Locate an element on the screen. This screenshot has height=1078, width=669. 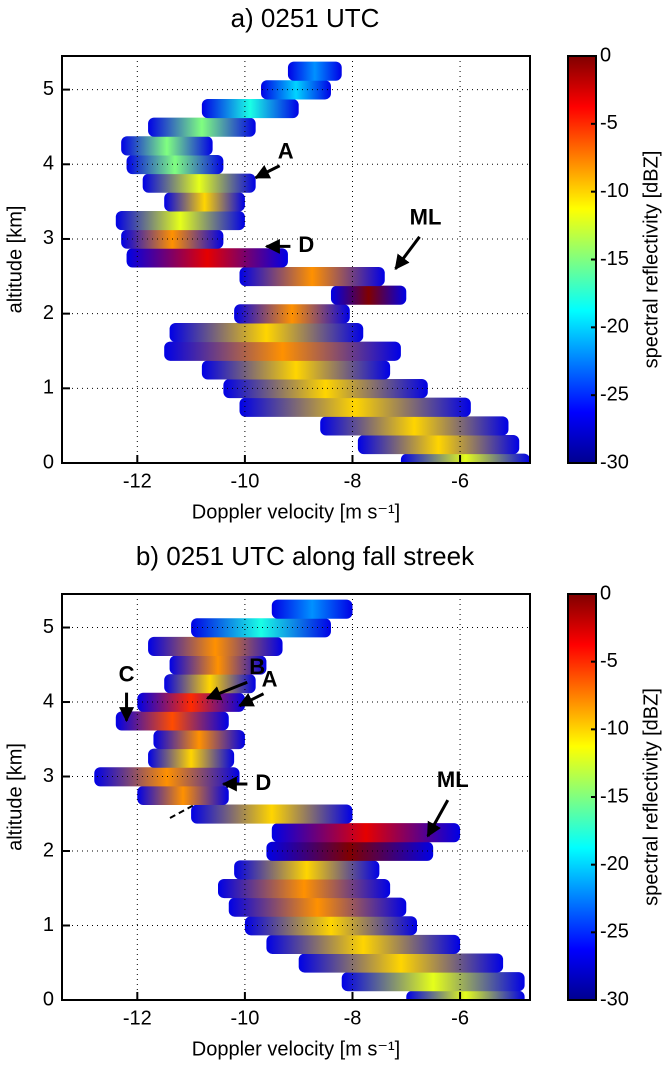
x-tick-label: -10 is located at coordinates (244, 481).